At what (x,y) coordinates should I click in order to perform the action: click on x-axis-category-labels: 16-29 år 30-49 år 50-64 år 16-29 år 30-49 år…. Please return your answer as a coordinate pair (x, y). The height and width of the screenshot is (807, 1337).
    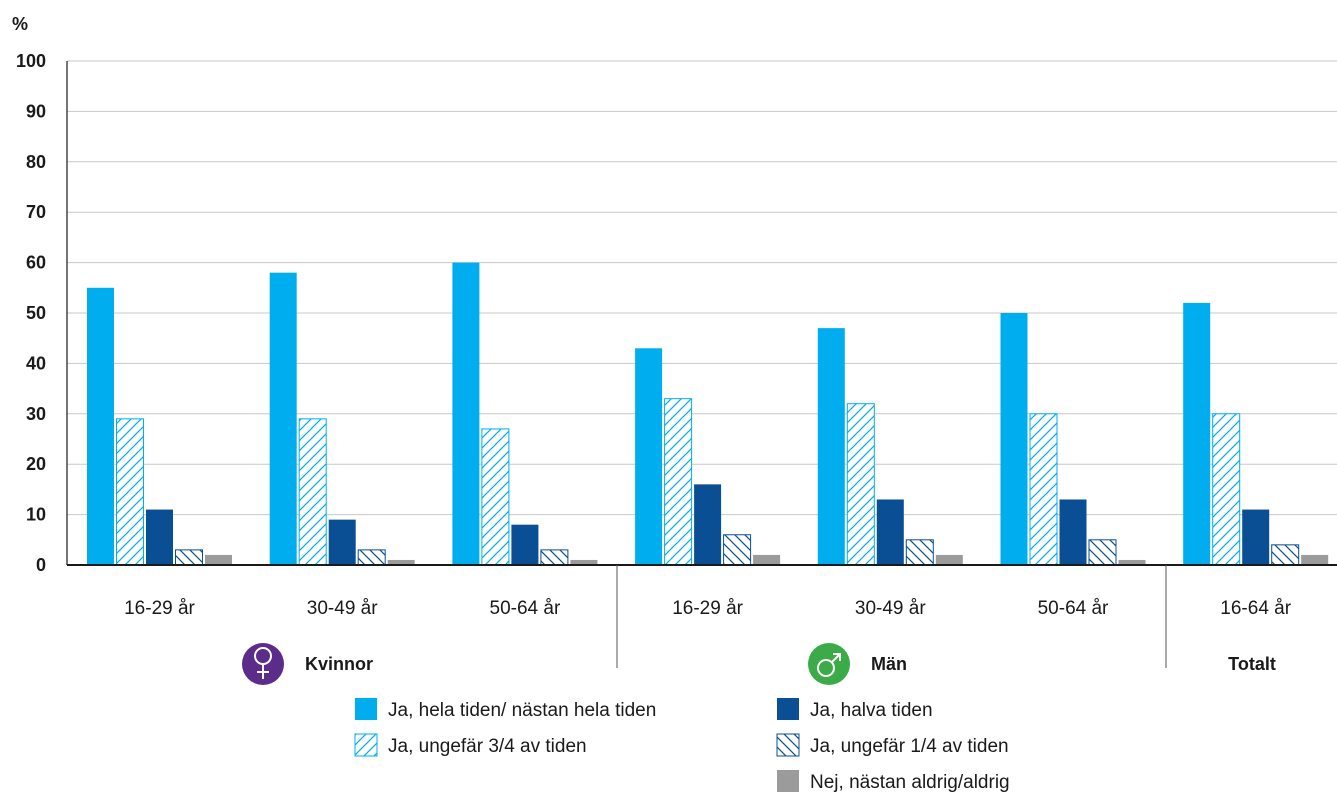
    Looking at the image, I should click on (708, 608).